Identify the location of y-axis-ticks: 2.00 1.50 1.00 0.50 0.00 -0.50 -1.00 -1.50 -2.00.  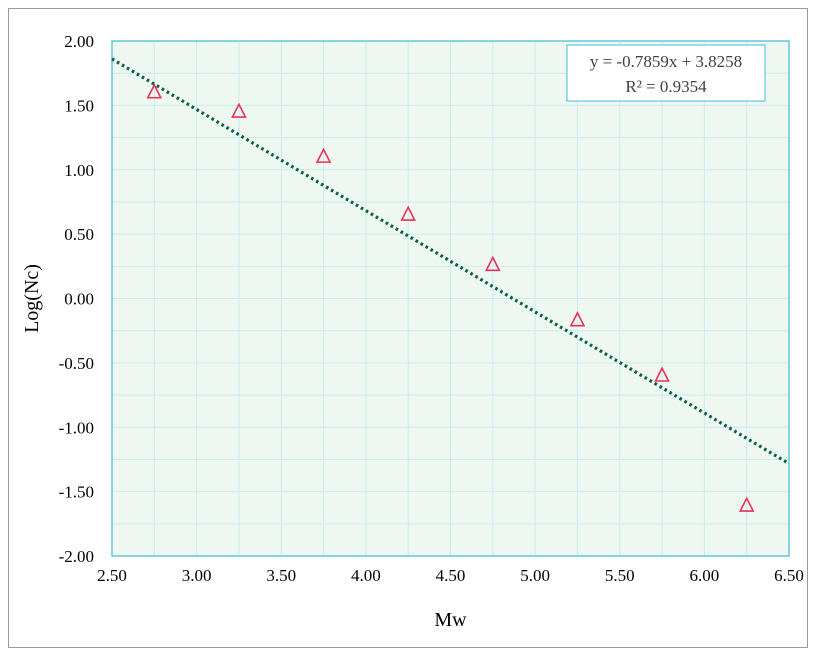
(76, 299).